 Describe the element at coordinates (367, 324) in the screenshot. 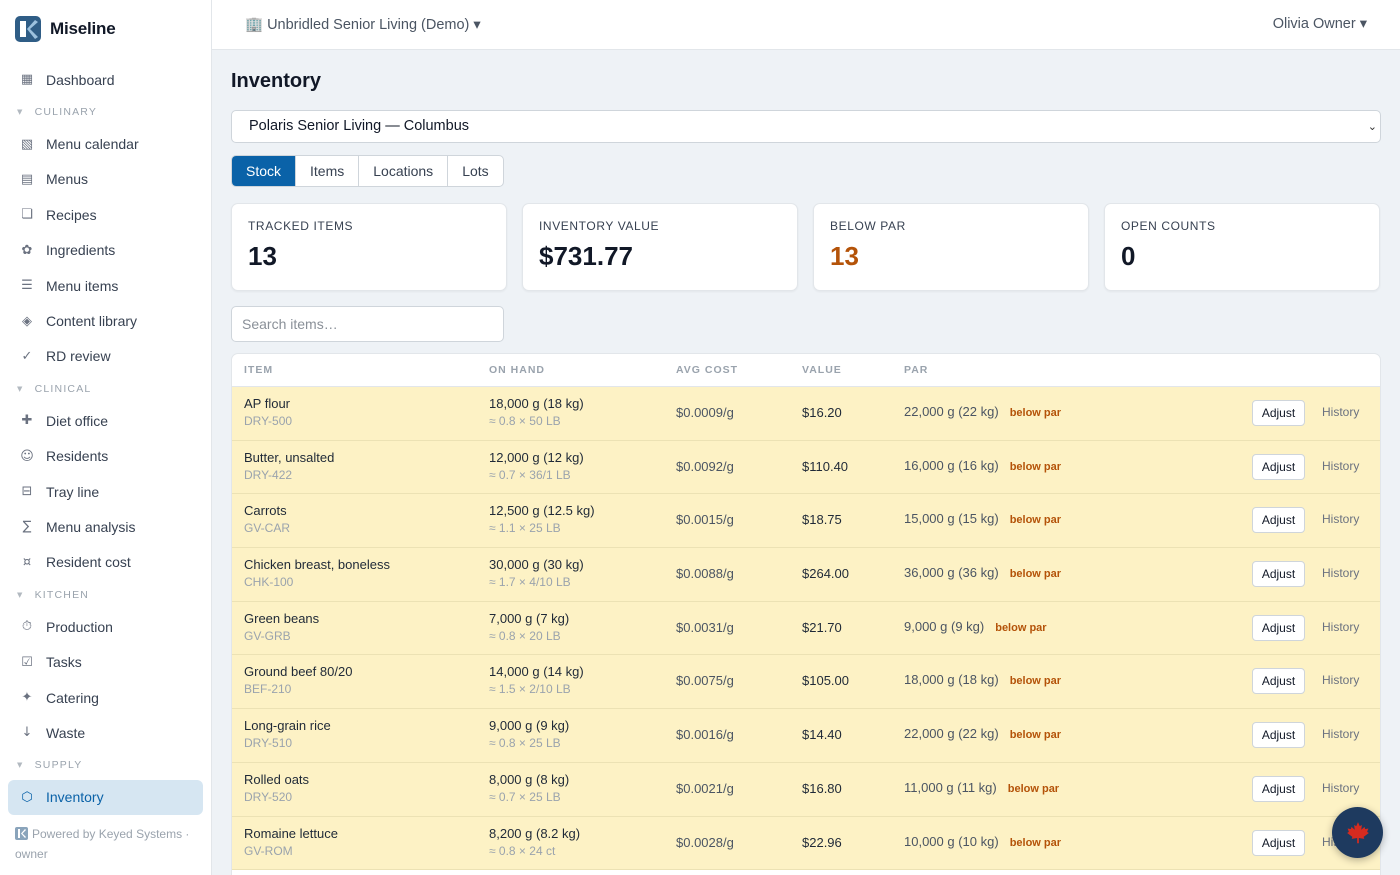

I see `search-input` at that location.